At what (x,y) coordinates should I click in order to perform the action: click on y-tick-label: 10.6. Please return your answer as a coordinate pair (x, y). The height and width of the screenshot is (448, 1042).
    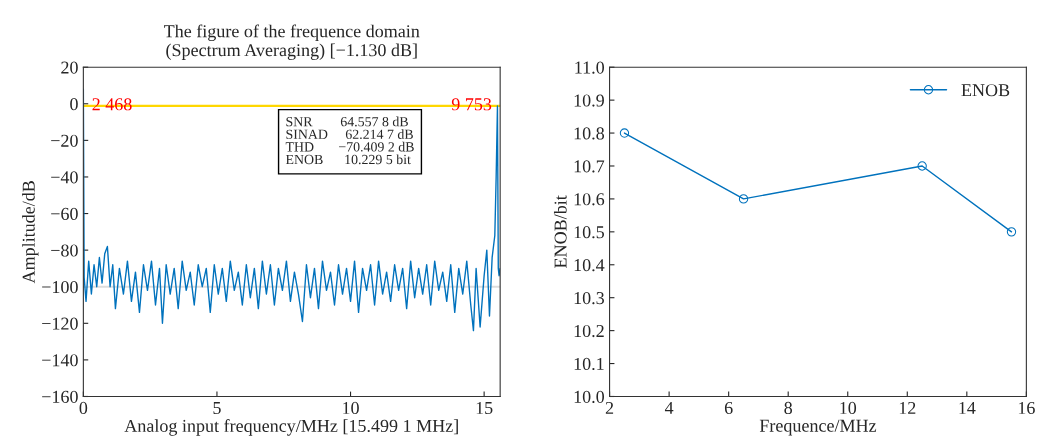
    Looking at the image, I should click on (589, 199).